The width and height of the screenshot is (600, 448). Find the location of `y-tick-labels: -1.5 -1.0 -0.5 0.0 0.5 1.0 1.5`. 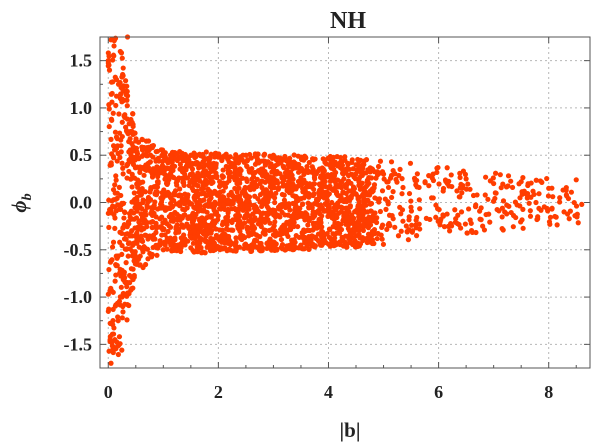

y-tick-labels: -1.5 -1.0 -0.5 0.0 0.5 1.0 1.5 is located at coordinates (78, 203).